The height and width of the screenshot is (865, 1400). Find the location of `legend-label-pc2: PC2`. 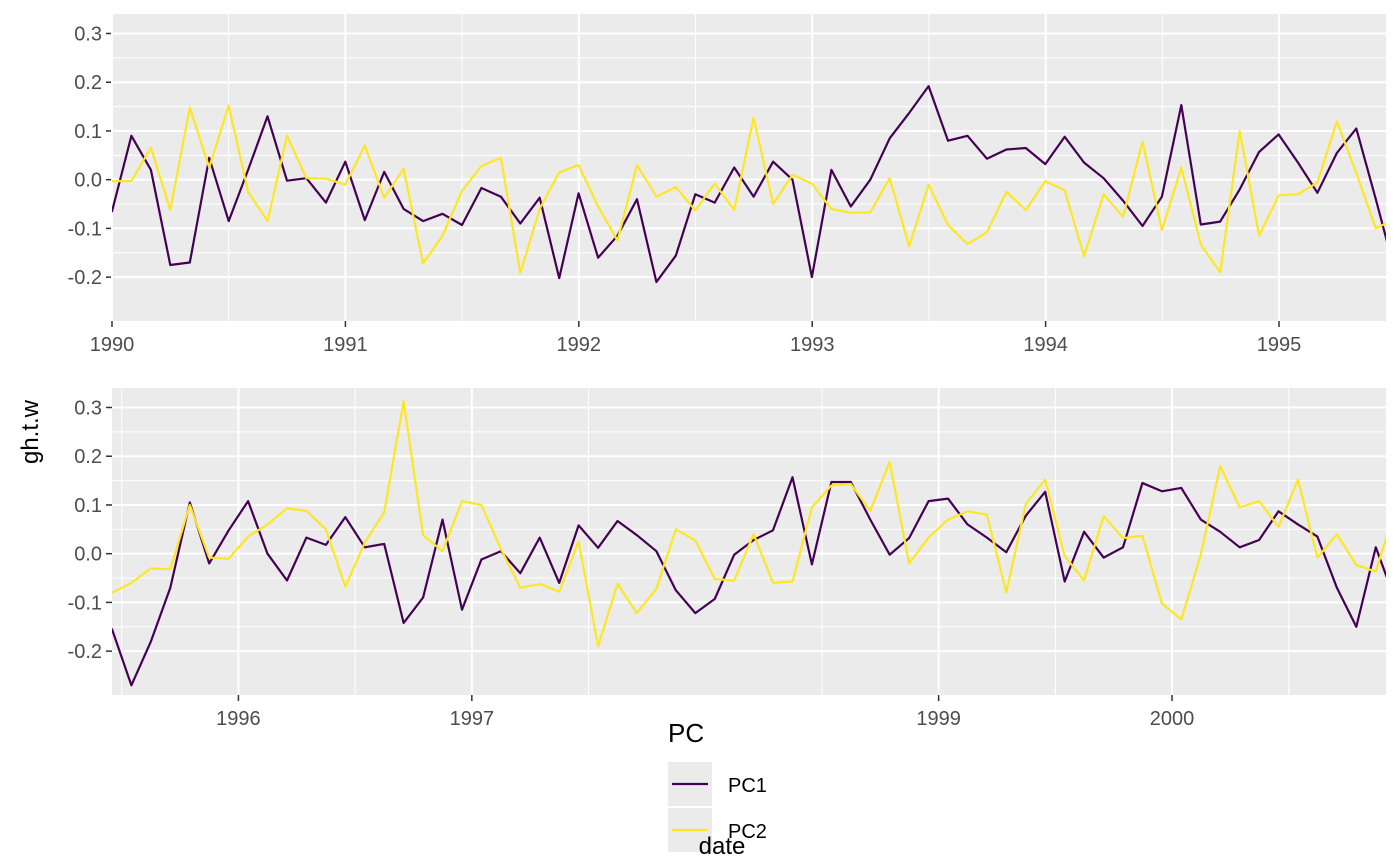

legend-label-pc2: PC2 is located at coordinates (747, 832).